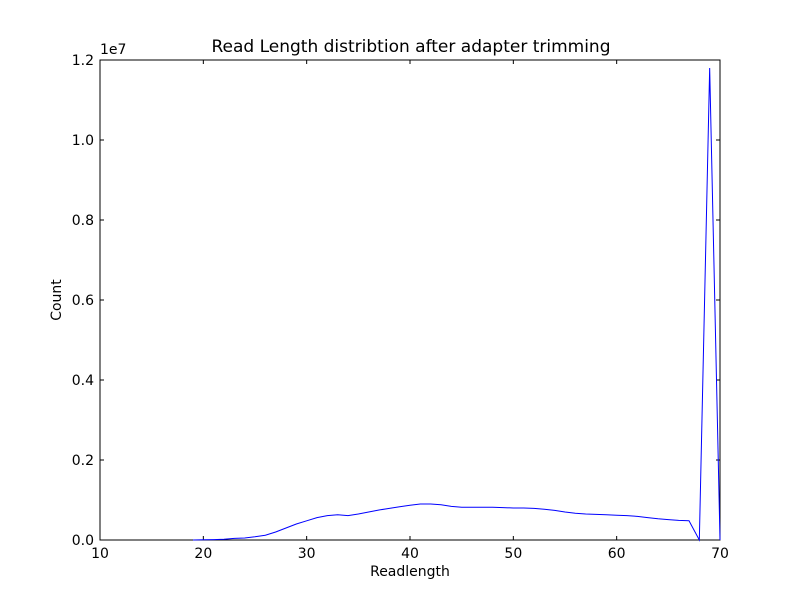 The width and height of the screenshot is (800, 600). Describe the element at coordinates (83, 61) in the screenshot. I see `y-tick-label: 1.2` at that location.